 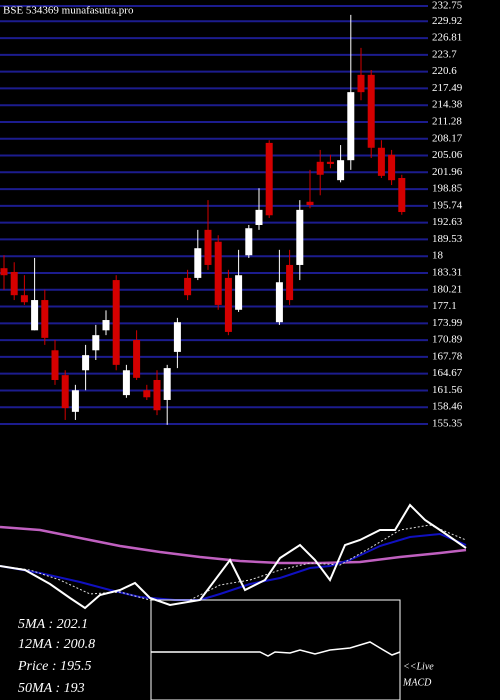 I want to click on y-tick-label: 229.92, so click(x=447, y=21).